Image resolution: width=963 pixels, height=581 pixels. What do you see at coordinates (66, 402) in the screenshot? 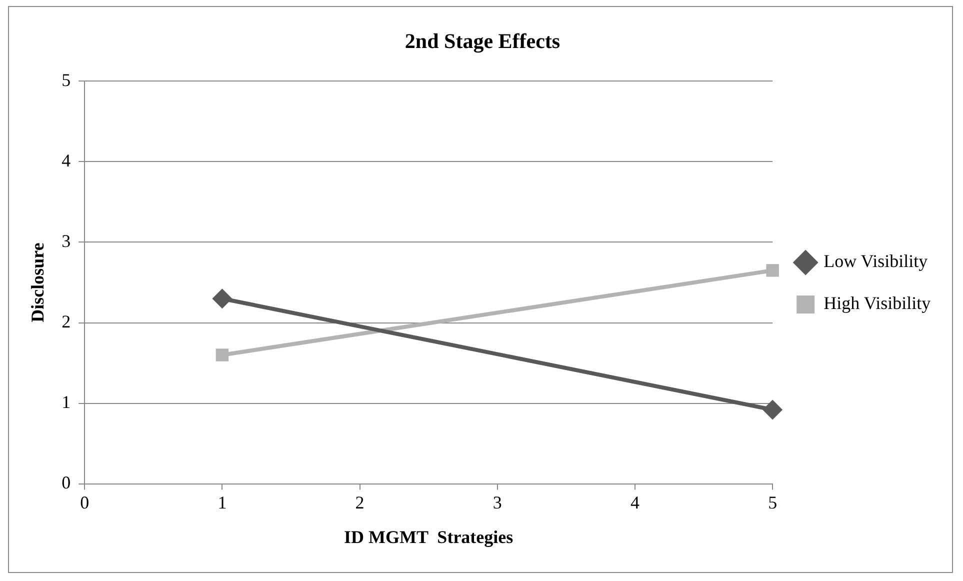
I see `y-tick-label: 1` at bounding box center [66, 402].